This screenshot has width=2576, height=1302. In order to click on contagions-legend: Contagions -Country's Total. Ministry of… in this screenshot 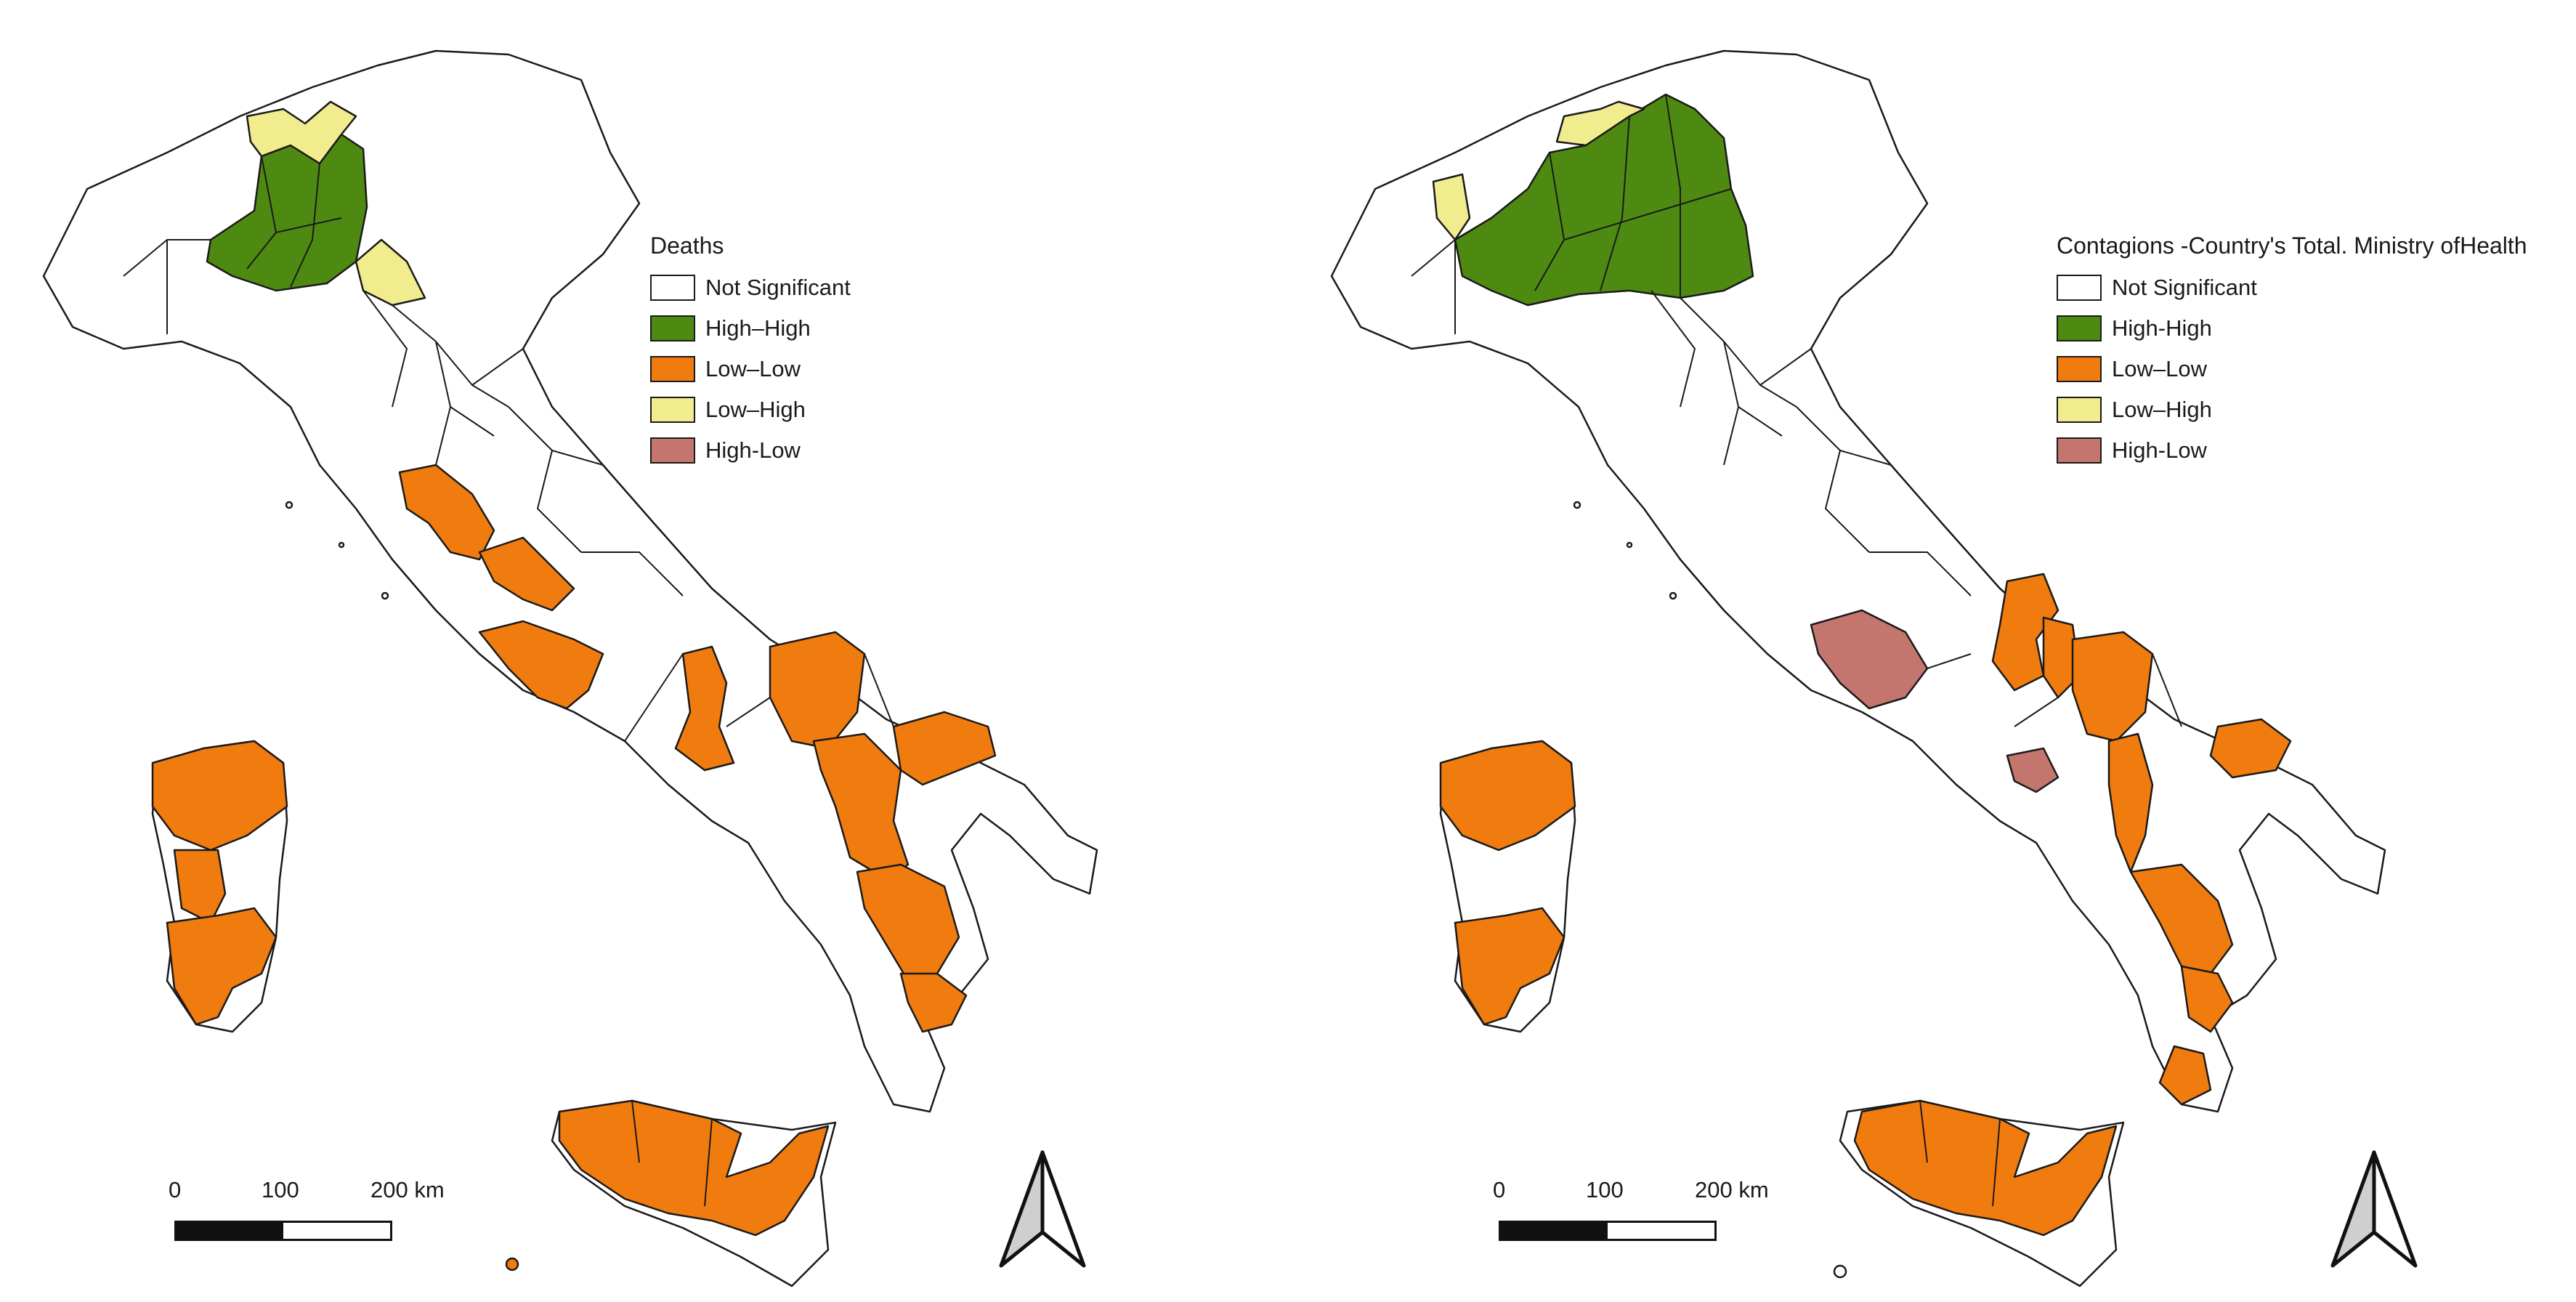, I will do `click(2292, 351)`.